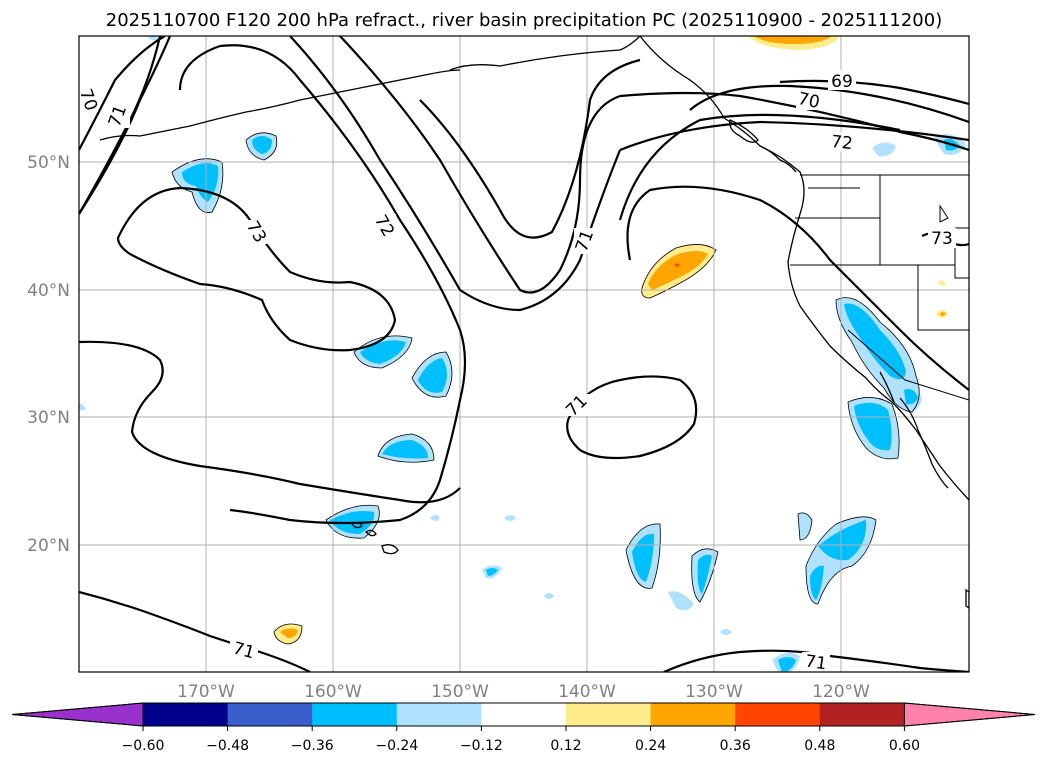 Image resolution: width=1047 pixels, height=765 pixels. What do you see at coordinates (942, 239) in the screenshot?
I see `contour-label: 73` at bounding box center [942, 239].